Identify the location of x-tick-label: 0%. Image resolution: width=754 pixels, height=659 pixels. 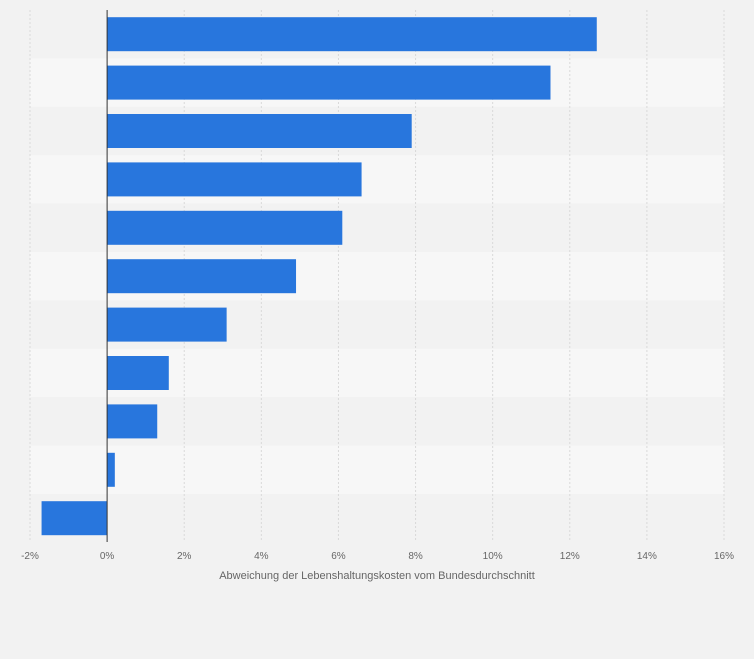
(107, 556).